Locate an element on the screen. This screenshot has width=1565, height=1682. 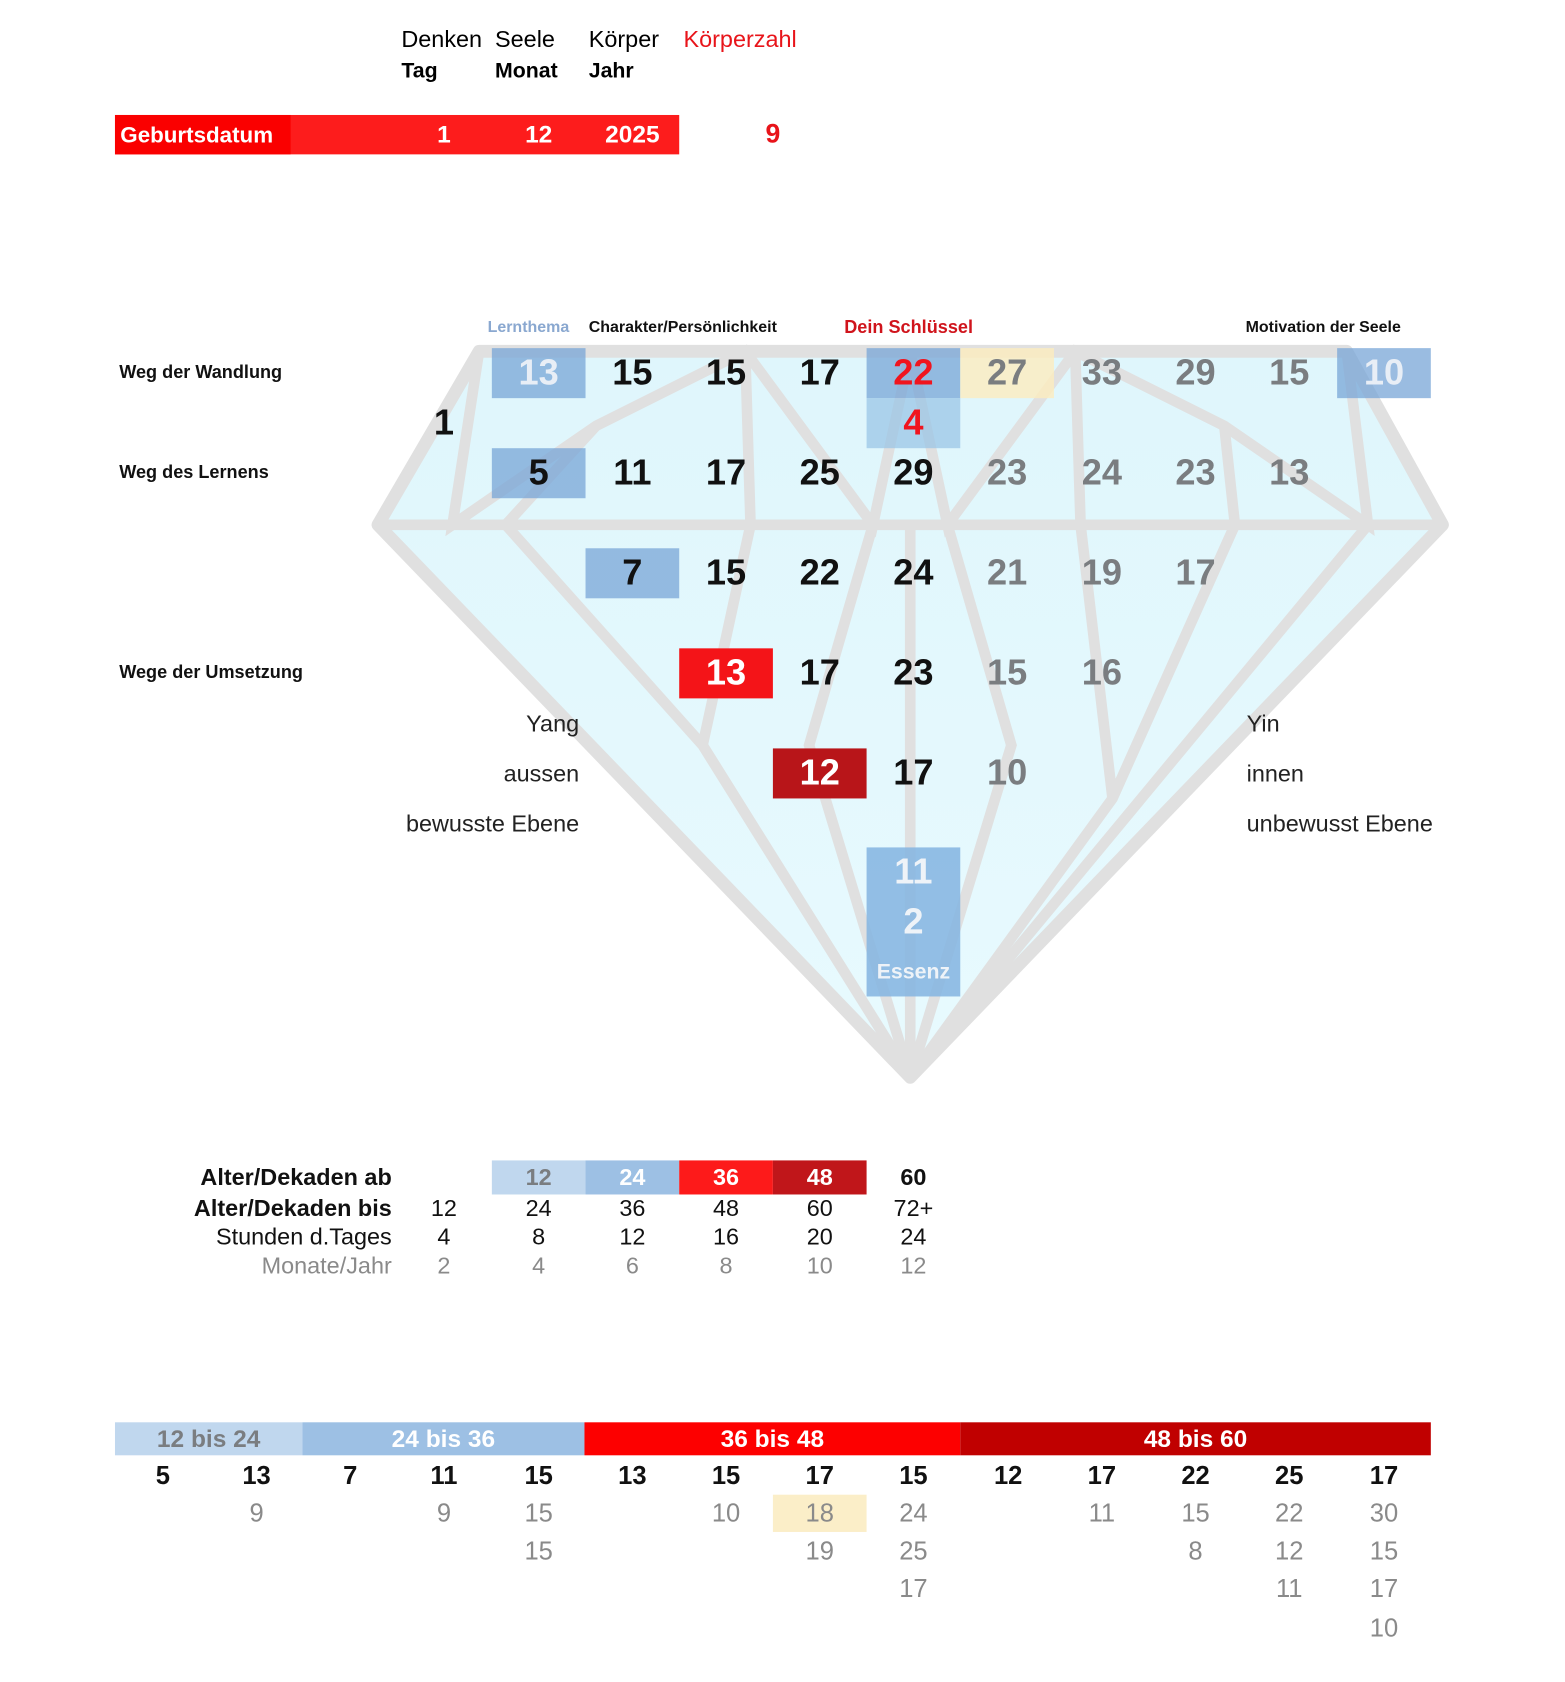
age-cell: 2 is located at coordinates (444, 1265).